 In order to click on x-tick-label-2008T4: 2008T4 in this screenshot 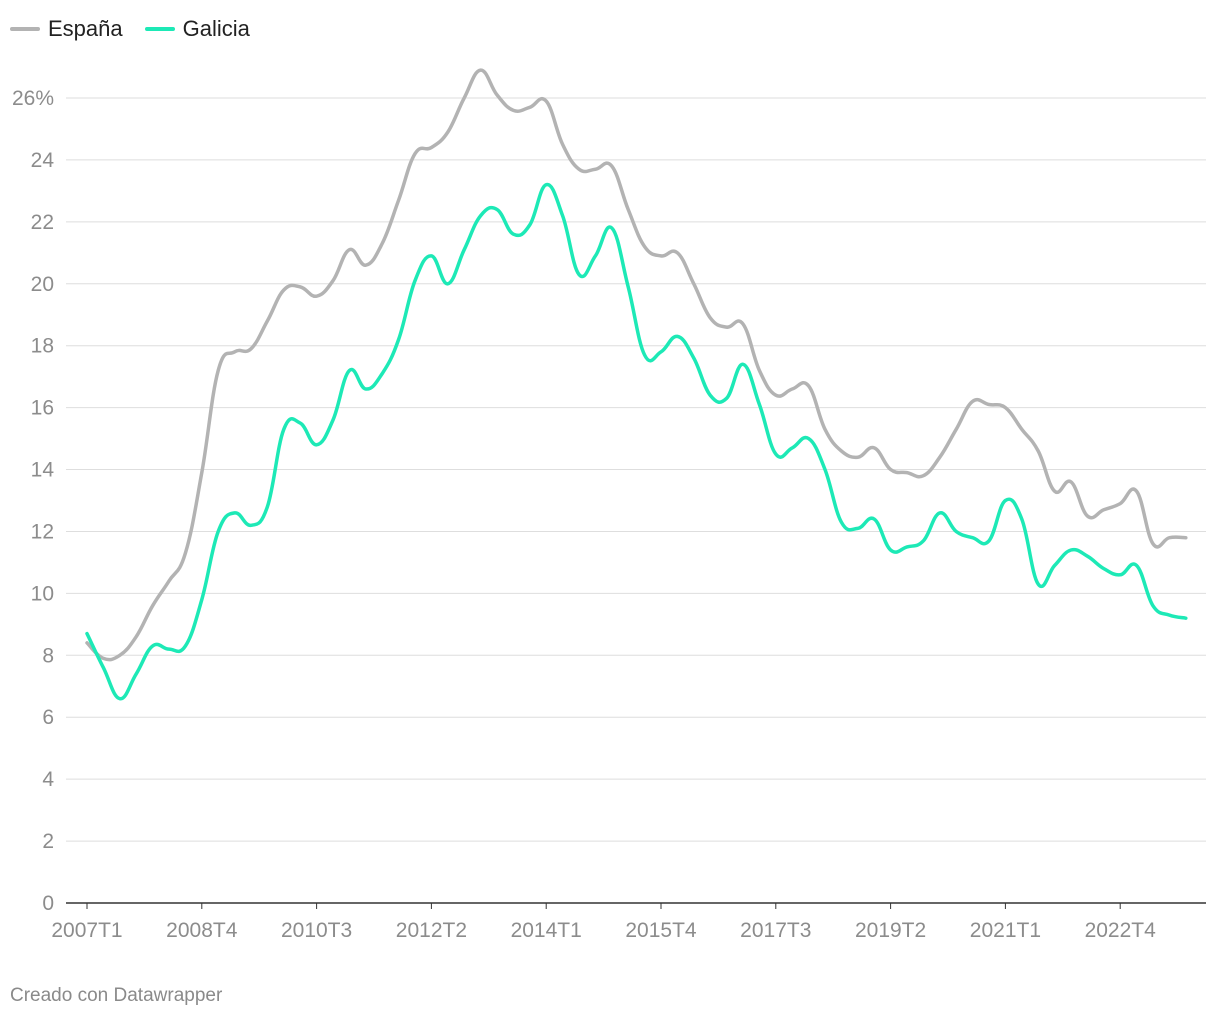, I will do `click(202, 930)`.